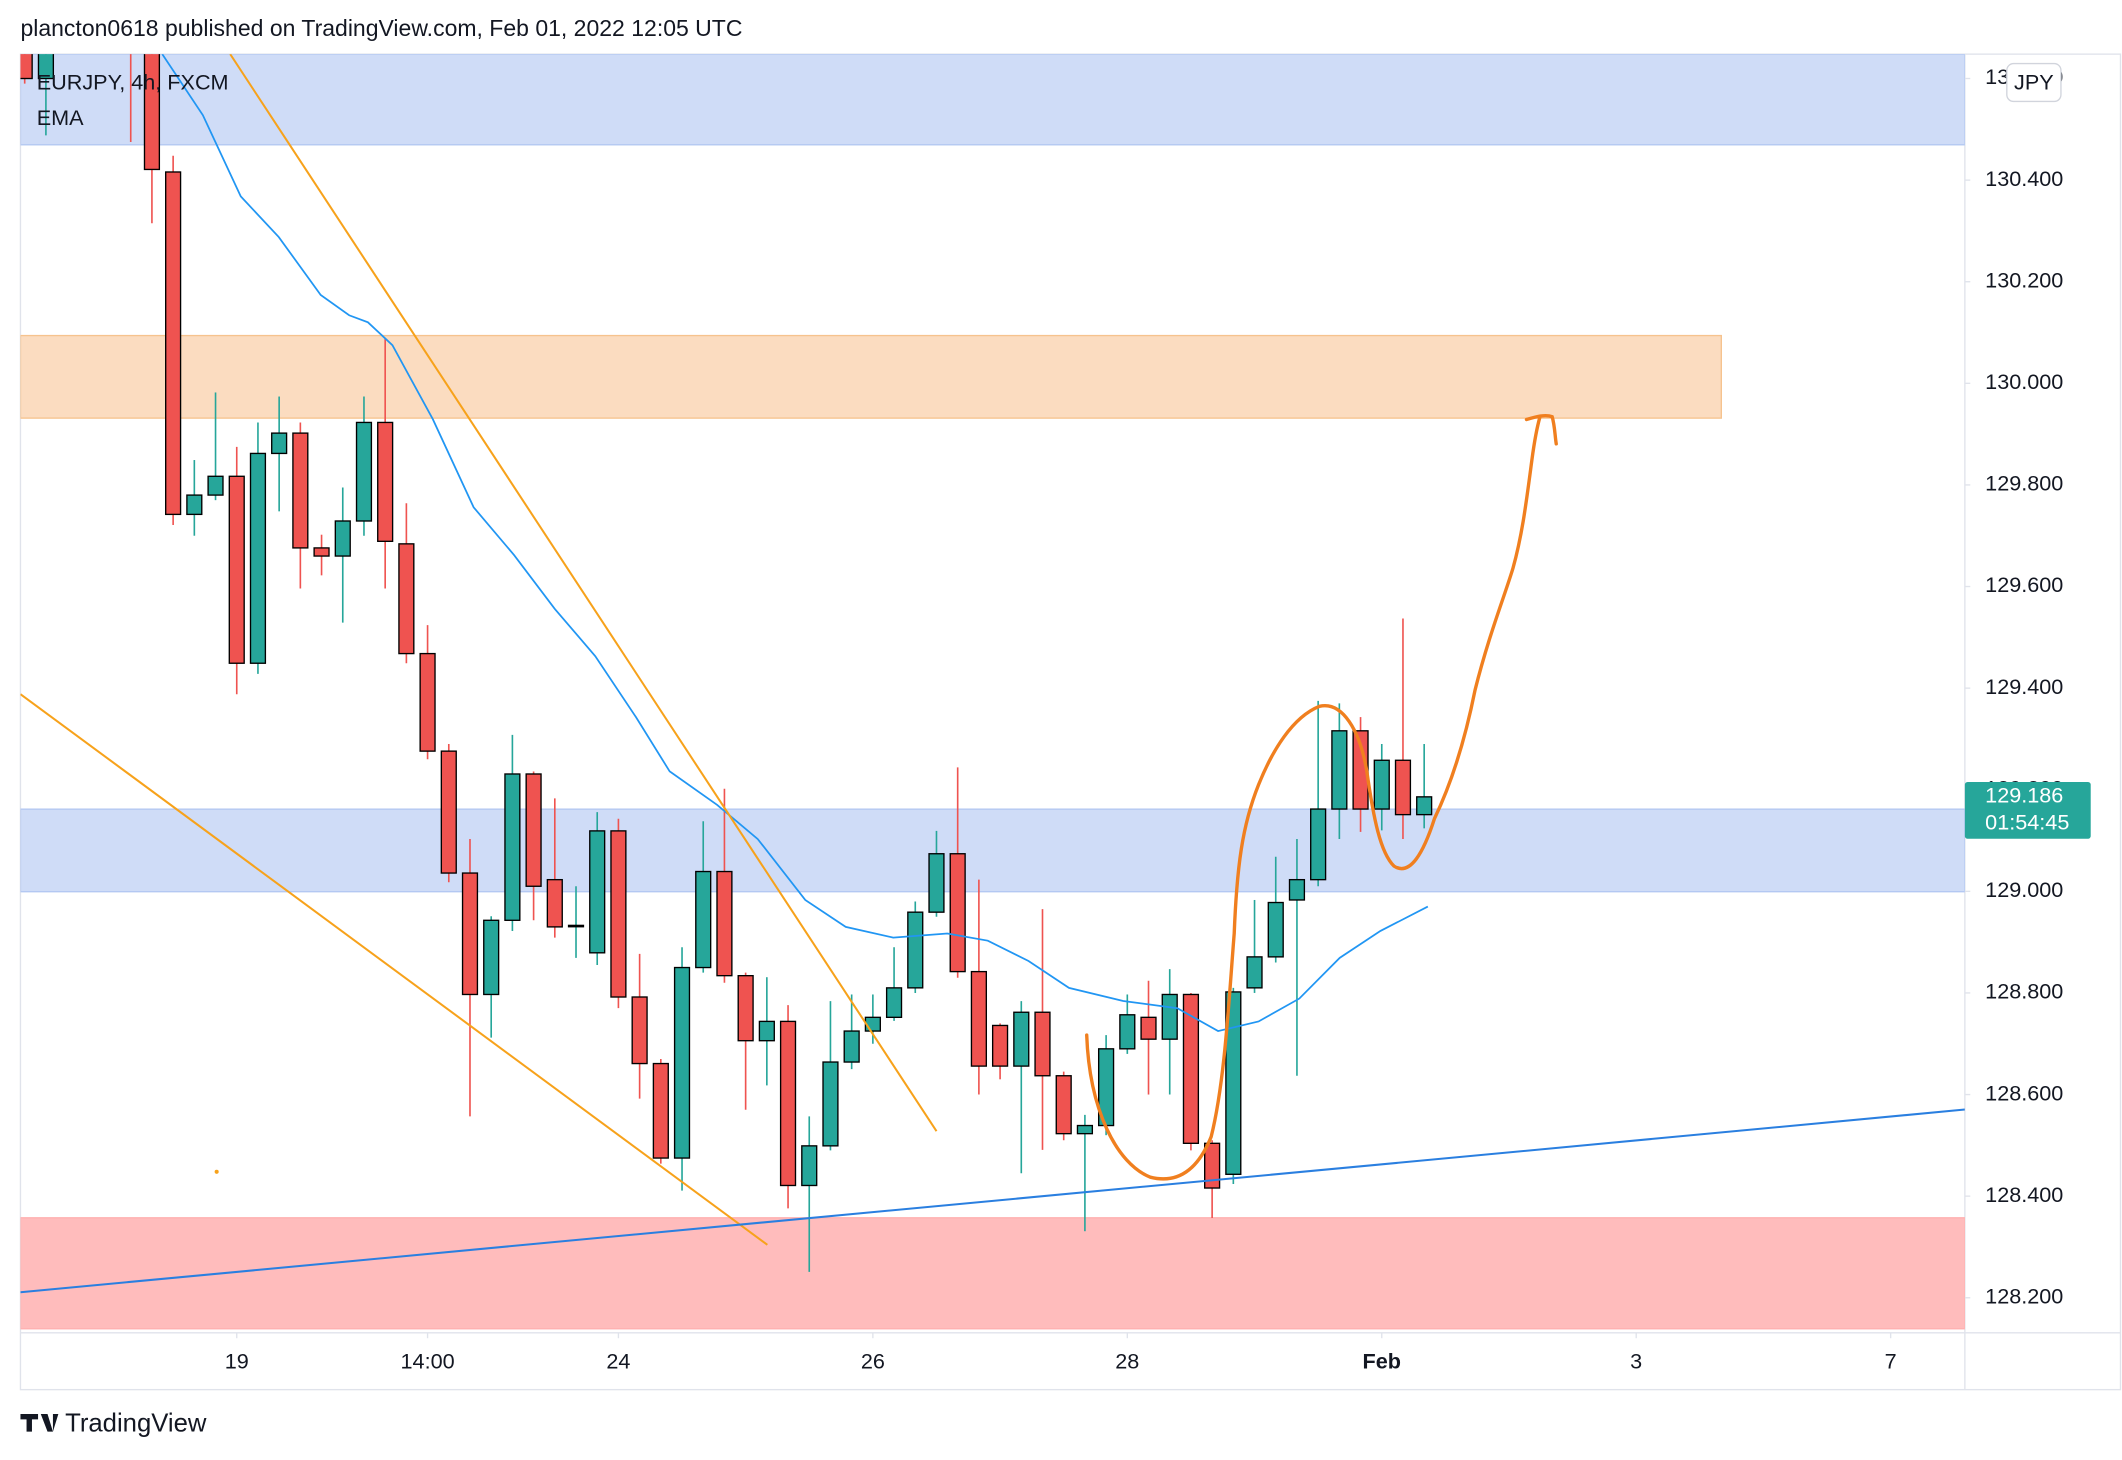 The image size is (2122, 1460). I want to click on x-tick-label: 7, so click(1891, 1360).